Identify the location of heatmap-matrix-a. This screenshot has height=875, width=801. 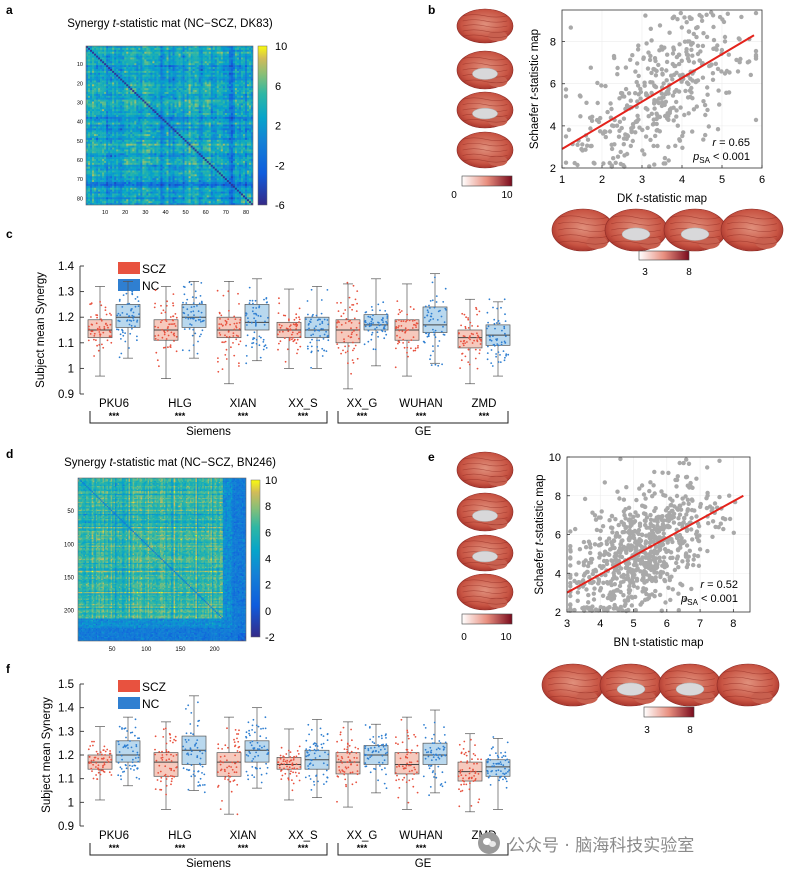
(169, 125).